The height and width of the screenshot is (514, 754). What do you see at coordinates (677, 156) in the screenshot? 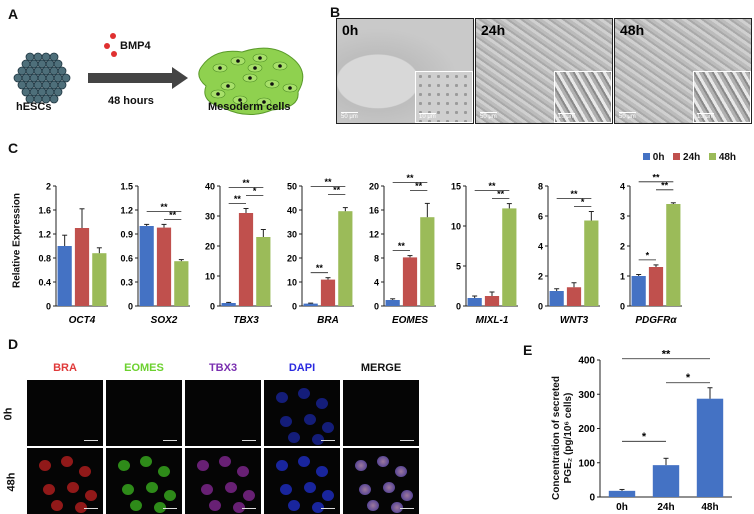
I see `legend-swatch-24h` at bounding box center [677, 156].